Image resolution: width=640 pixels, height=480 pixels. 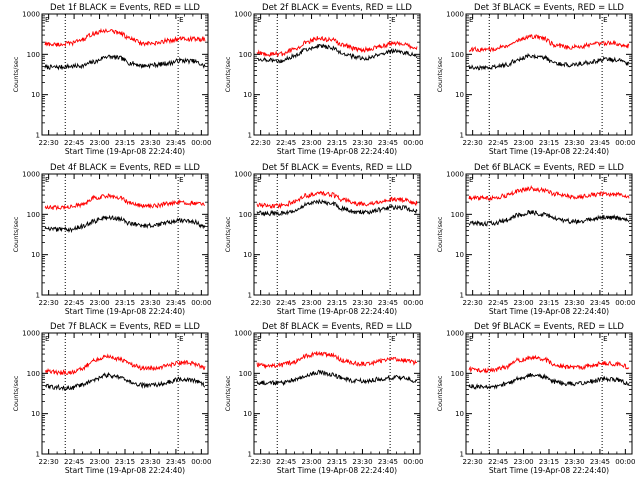 I want to click on panel-title: Det 5f BLACK = Events, RED = LLD, so click(x=337, y=168).